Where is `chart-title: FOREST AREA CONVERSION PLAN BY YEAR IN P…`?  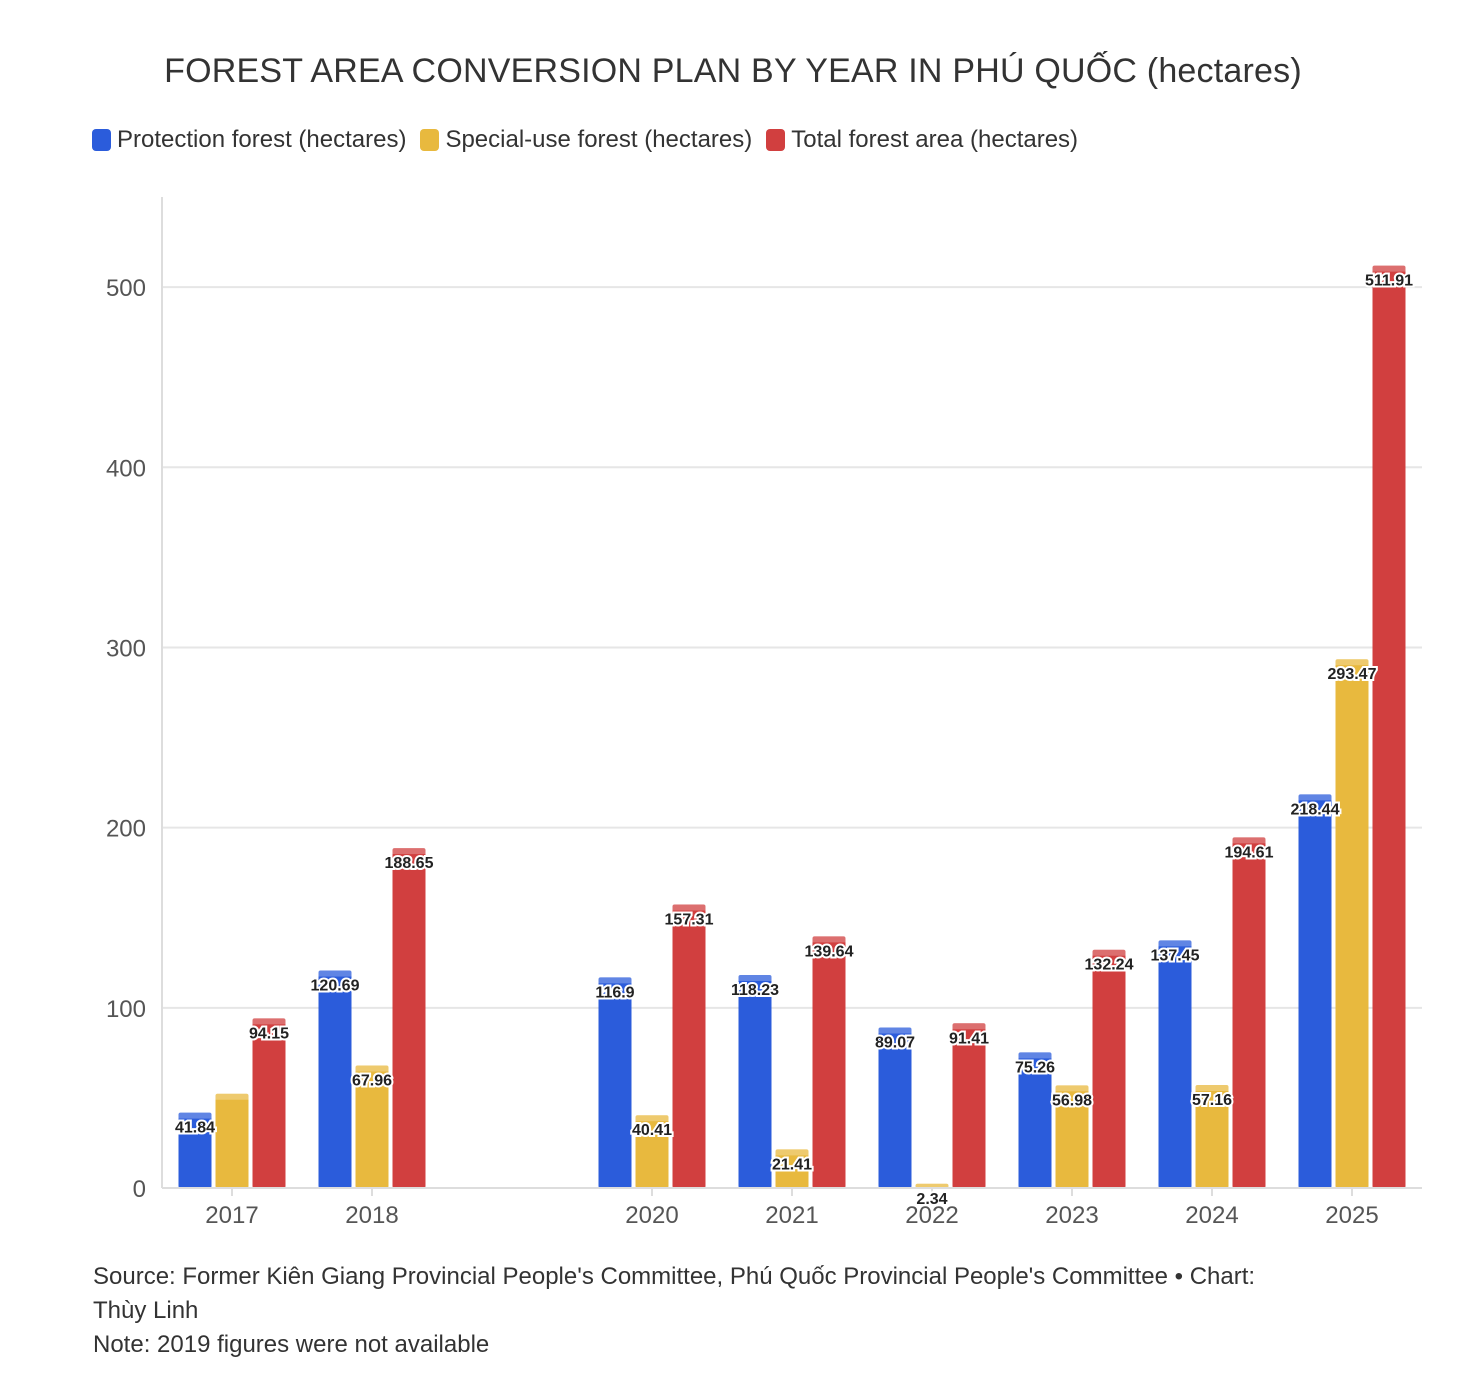 chart-title: FOREST AREA CONVERSION PLAN BY YEAR IN P… is located at coordinates (733, 71).